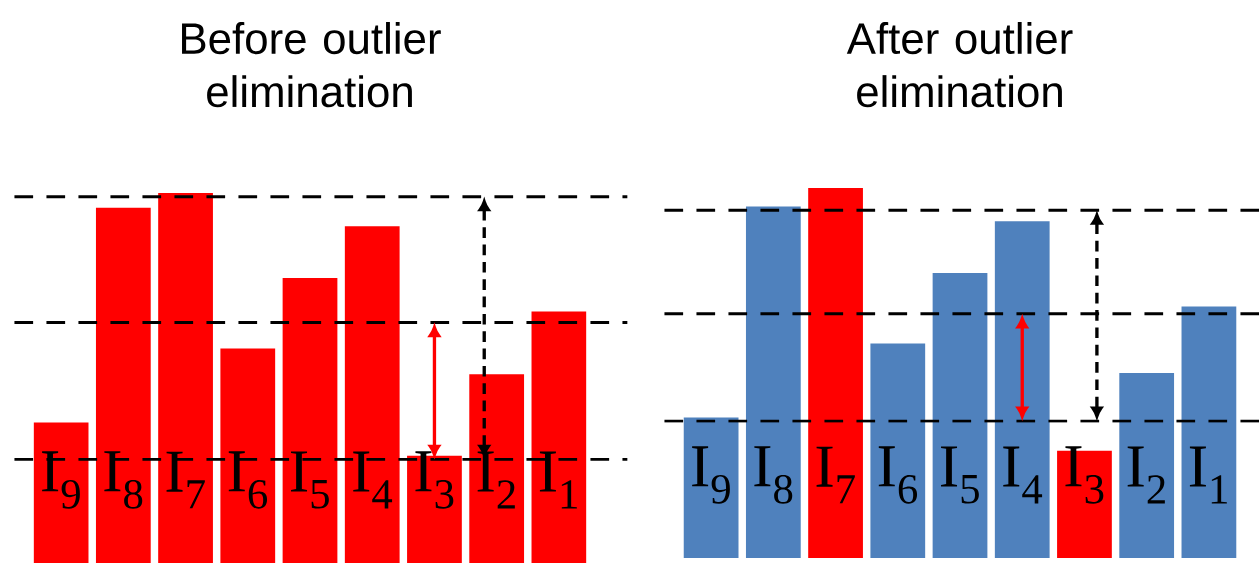 The width and height of the screenshot is (1259, 563). Describe the element at coordinates (311, 65) in the screenshot. I see `chart-title: Before outlier elimination` at that location.